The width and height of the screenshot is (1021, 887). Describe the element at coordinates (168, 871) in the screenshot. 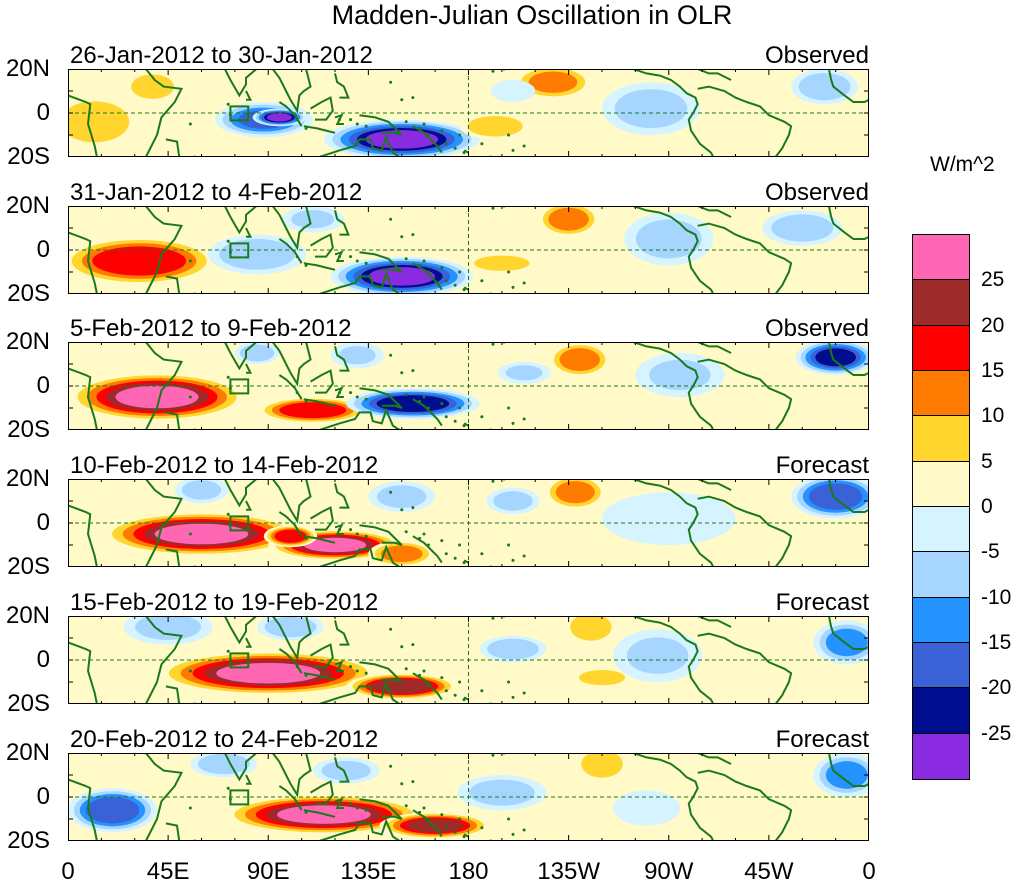

I see `x-axis-label: 45E` at that location.